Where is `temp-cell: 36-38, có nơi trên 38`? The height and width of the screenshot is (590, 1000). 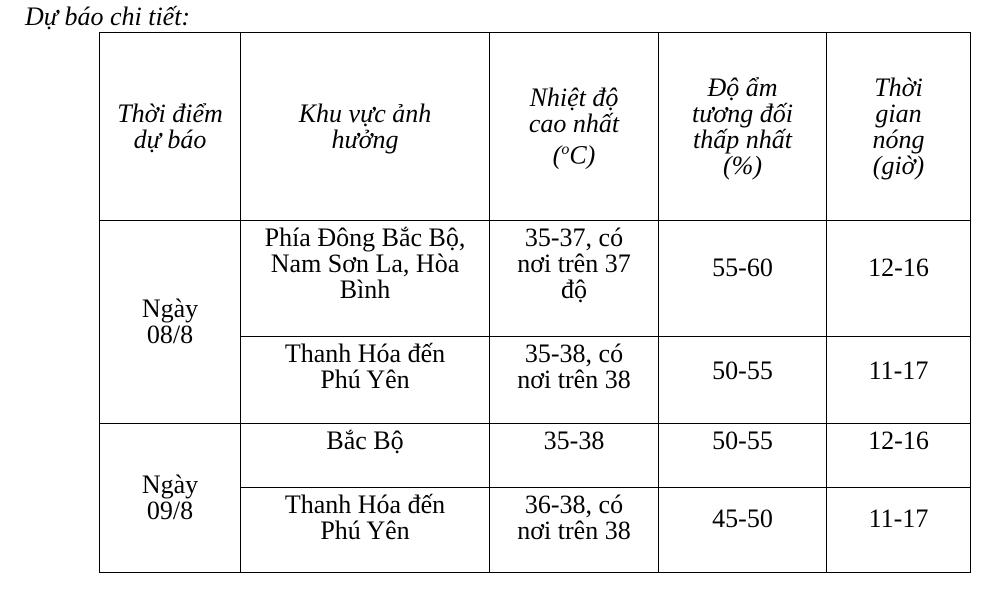
temp-cell: 36-38, có nơi trên 38 is located at coordinates (574, 530).